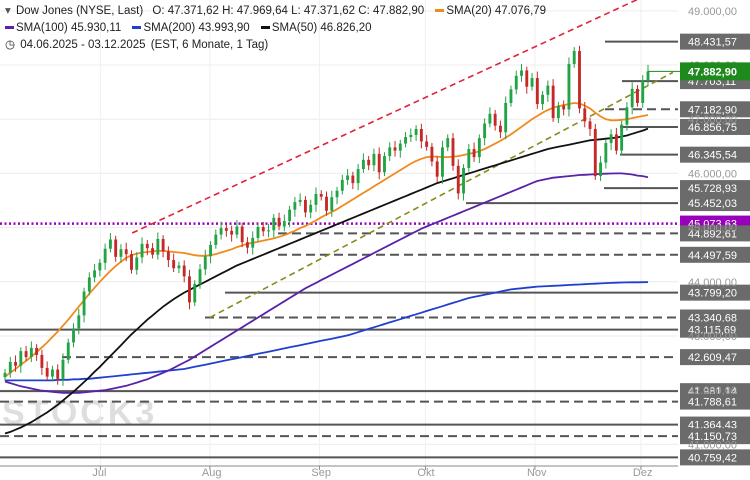 The height and width of the screenshot is (480, 750). What do you see at coordinates (712, 72) in the screenshot?
I see `last-price-label: 47.882,90` at bounding box center [712, 72].